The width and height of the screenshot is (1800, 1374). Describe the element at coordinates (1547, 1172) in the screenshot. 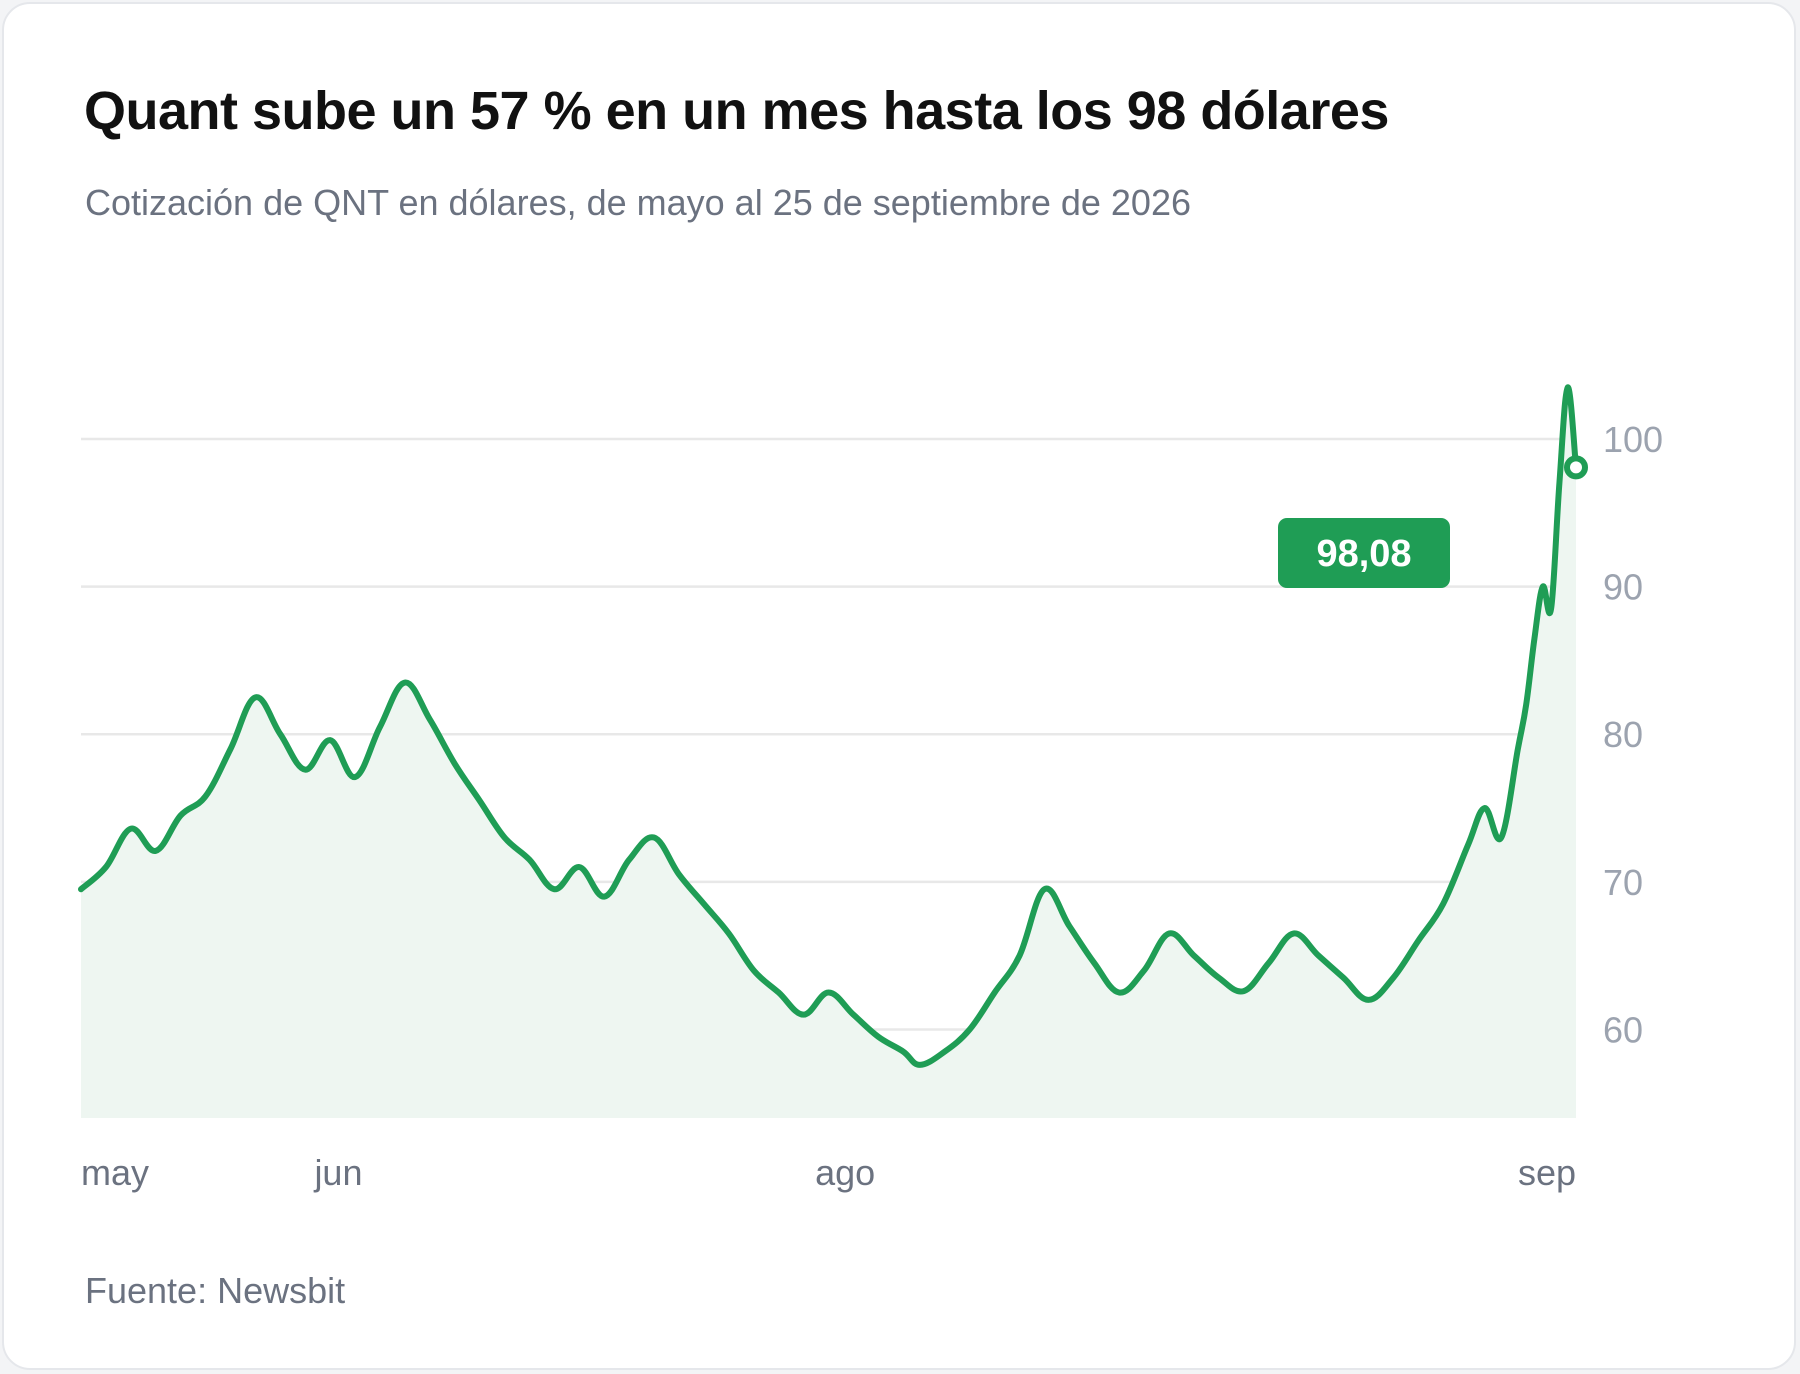

I see `x-tick-label: sep` at that location.